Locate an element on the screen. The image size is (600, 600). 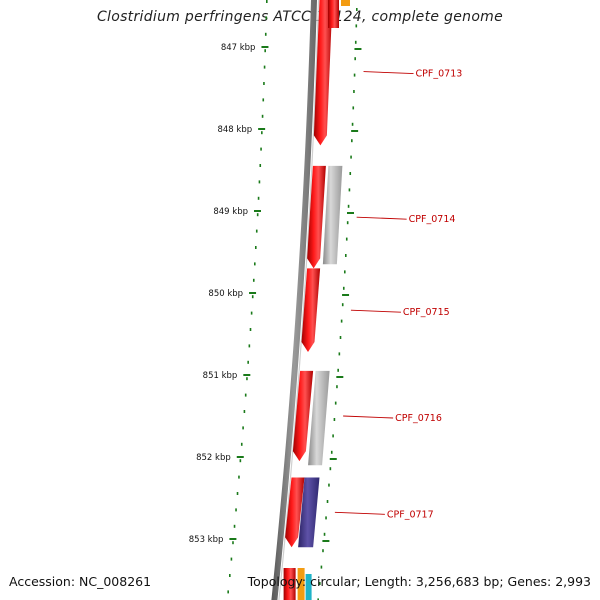
kbp-tick-label: 853 kbp is located at coordinates (206, 540).